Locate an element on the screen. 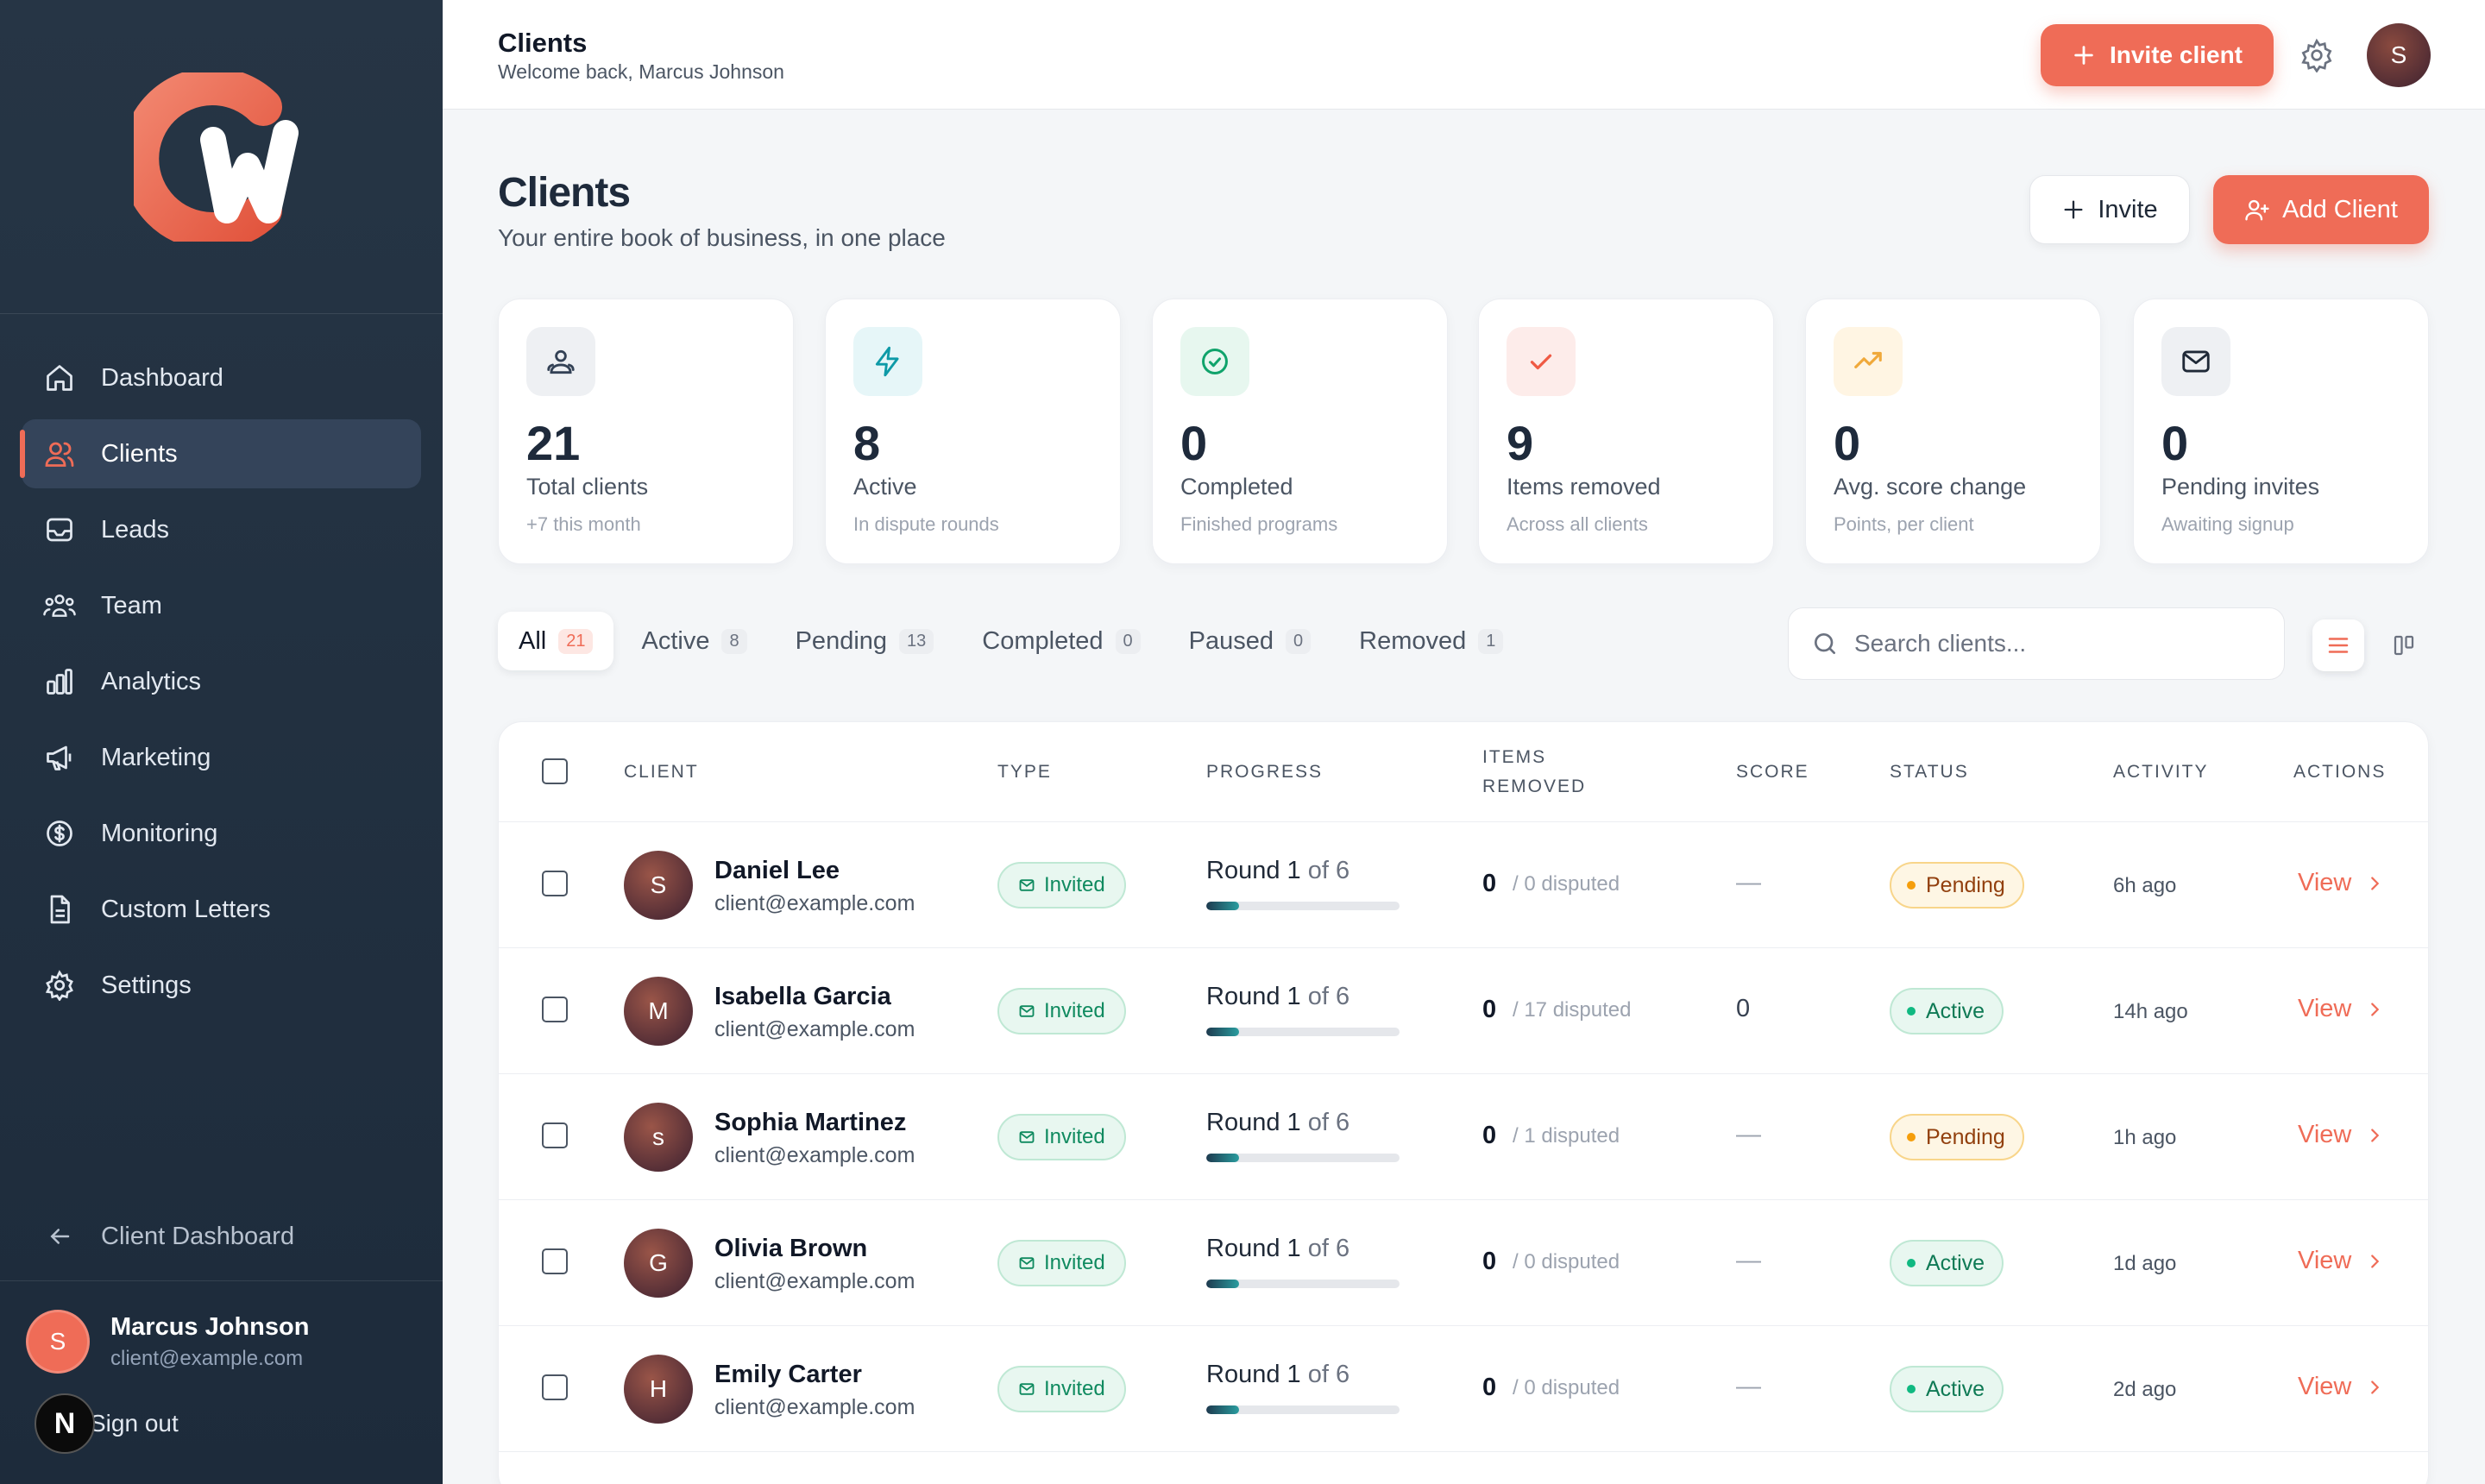  status-label: Pending is located at coordinates (1965, 1136).